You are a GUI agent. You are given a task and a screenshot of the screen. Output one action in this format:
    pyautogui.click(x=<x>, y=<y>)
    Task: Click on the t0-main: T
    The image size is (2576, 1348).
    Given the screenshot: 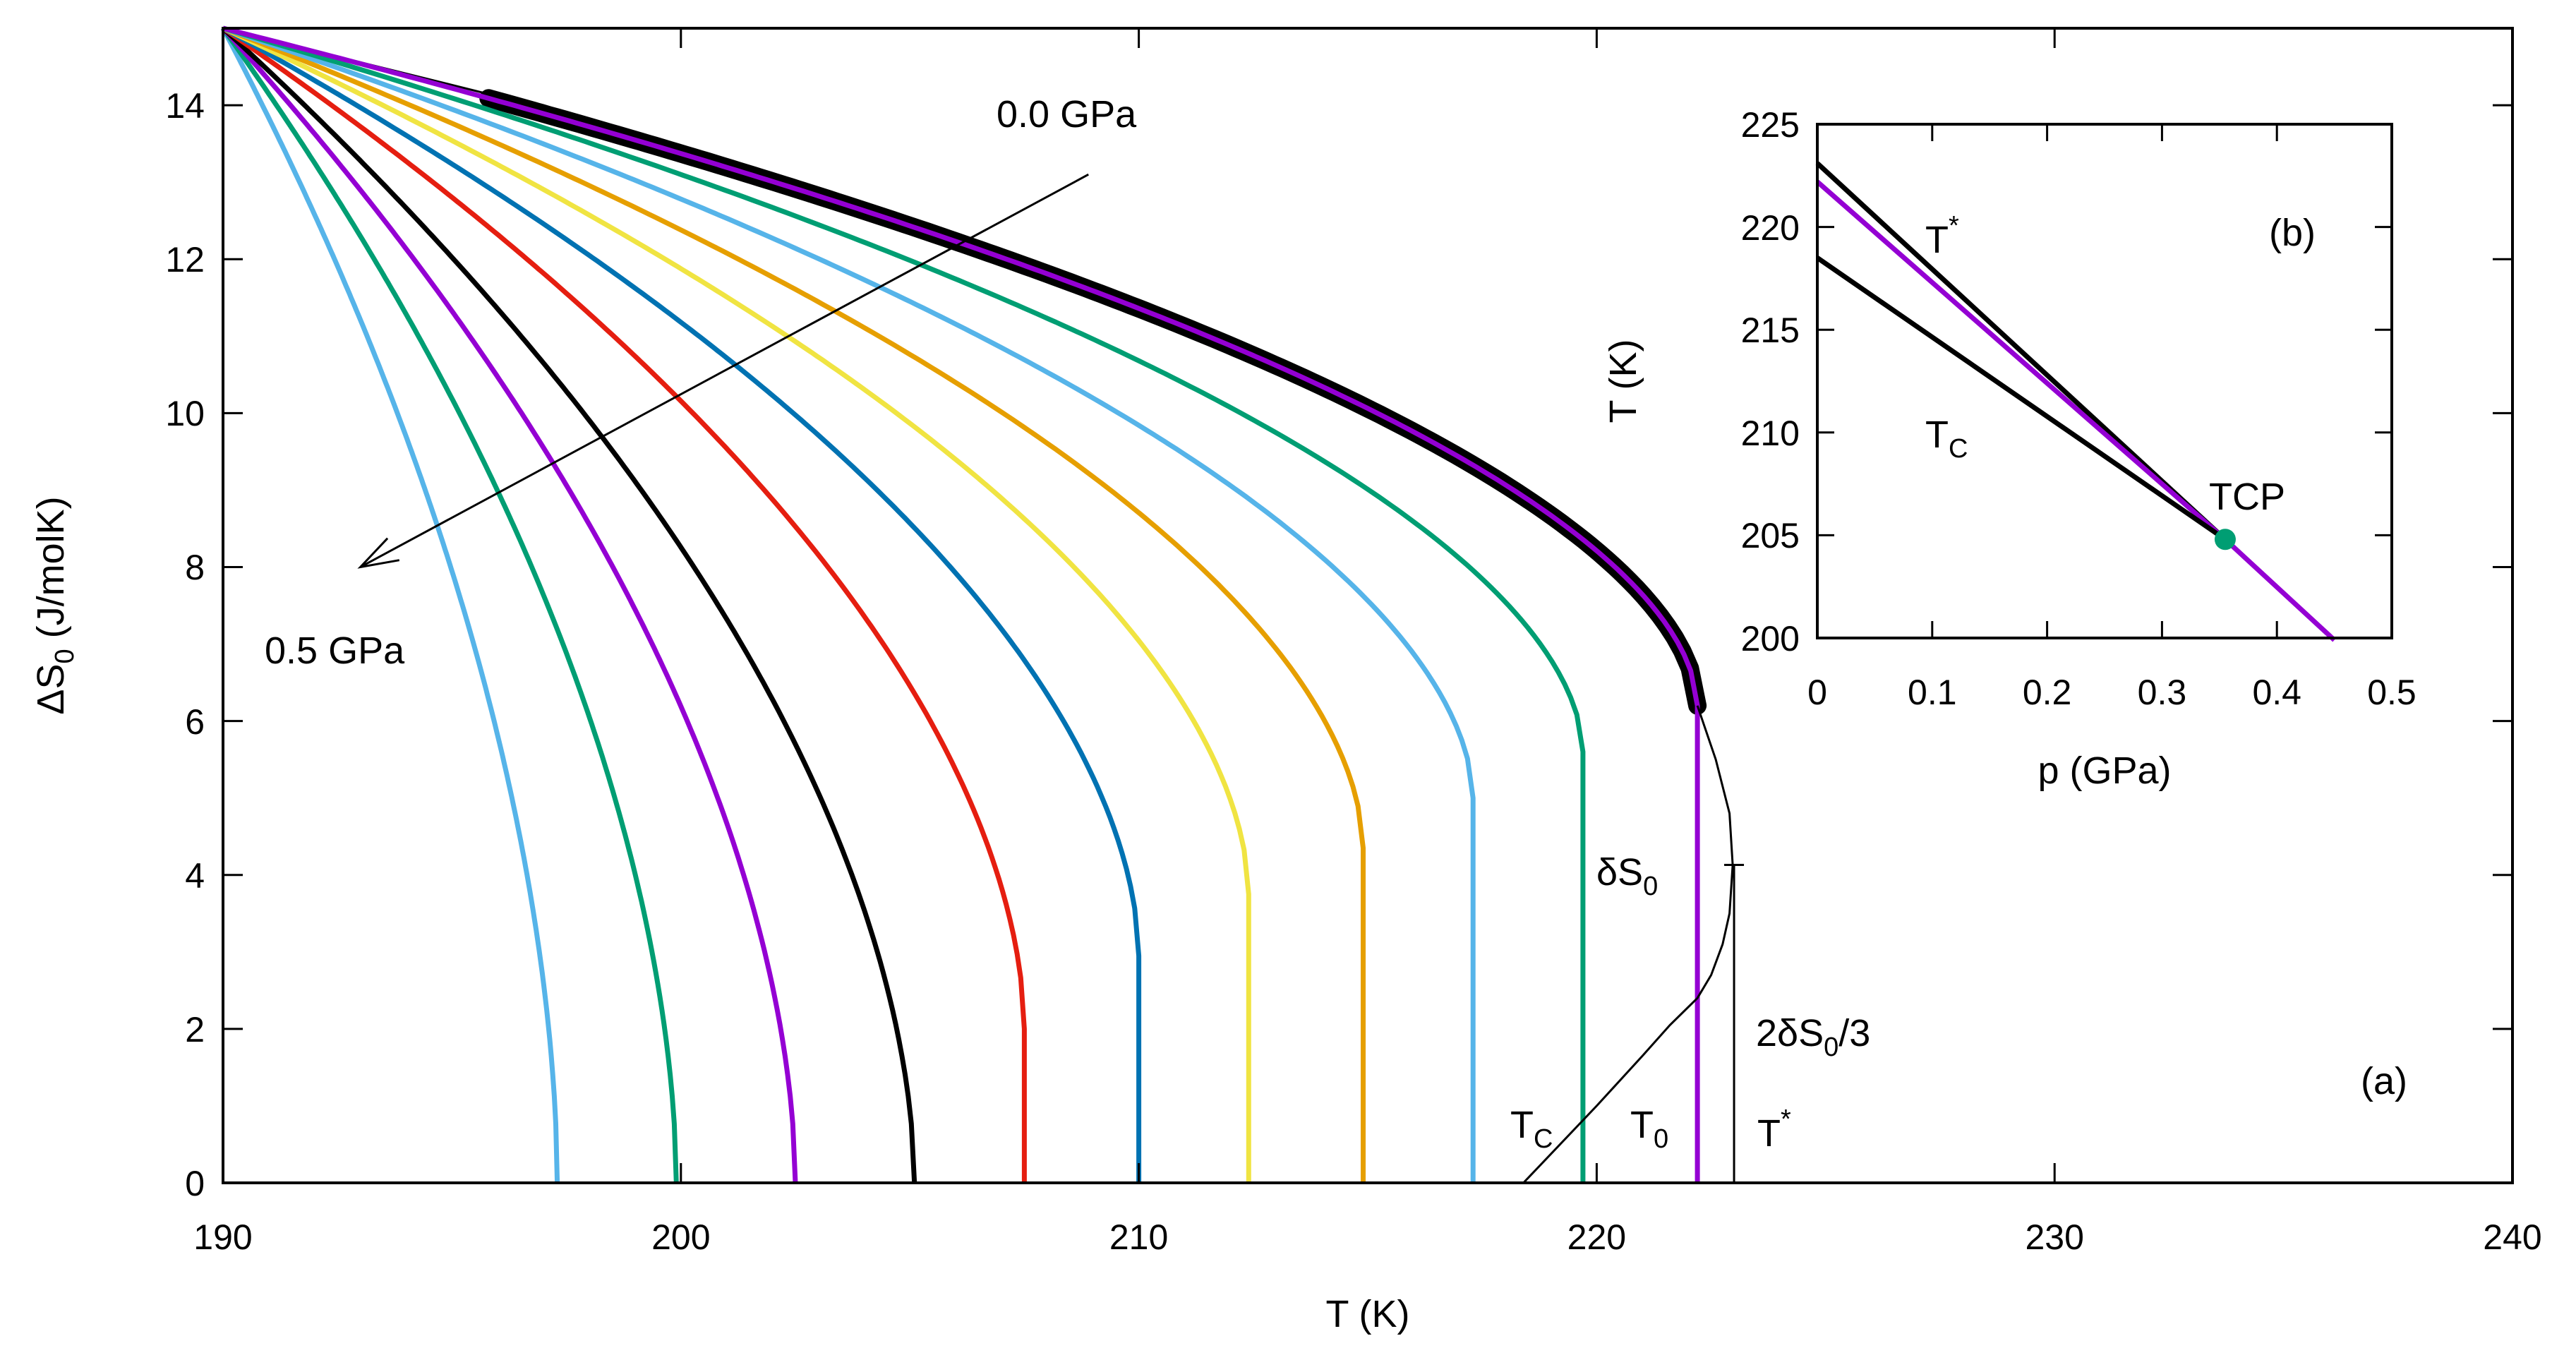 What is the action you would take?
    pyautogui.click(x=1642, y=1125)
    